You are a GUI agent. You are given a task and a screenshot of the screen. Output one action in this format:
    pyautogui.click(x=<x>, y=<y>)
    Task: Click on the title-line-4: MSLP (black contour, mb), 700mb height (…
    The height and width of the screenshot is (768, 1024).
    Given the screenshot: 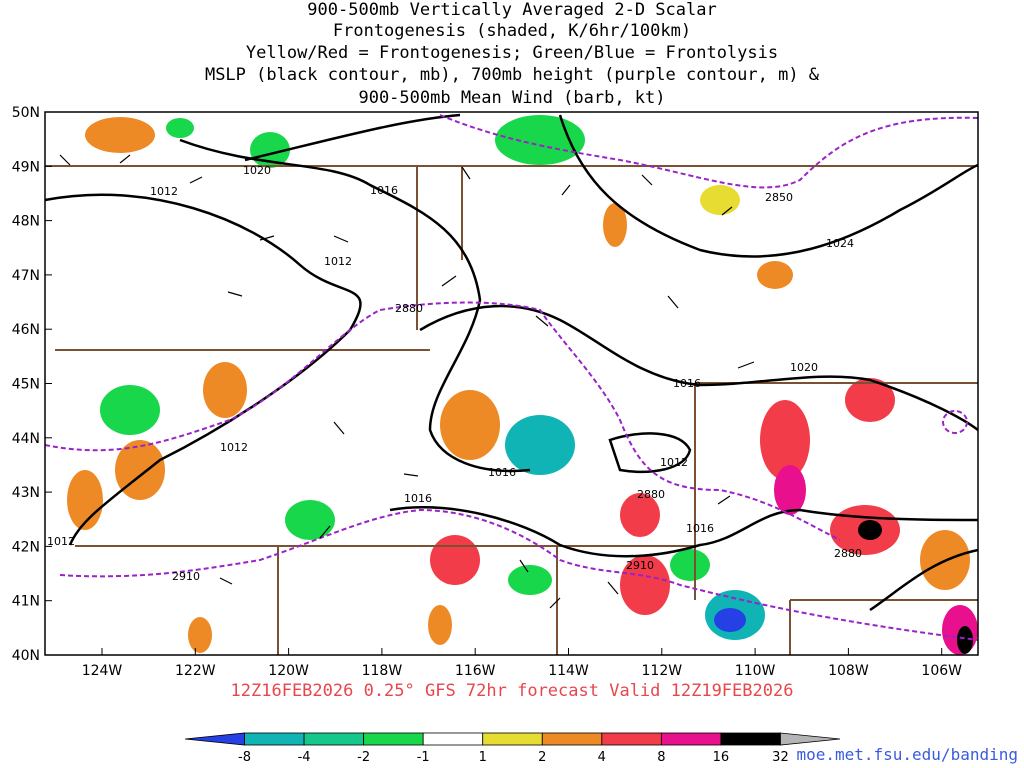 What is the action you would take?
    pyautogui.click(x=512, y=75)
    